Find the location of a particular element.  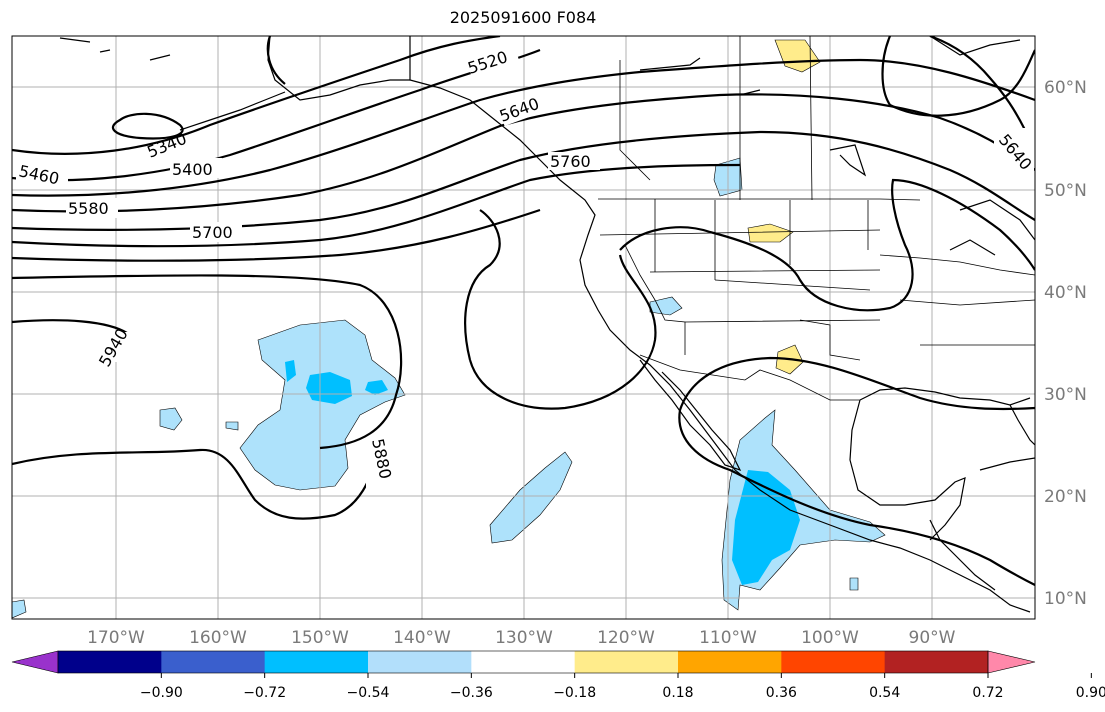

lon-tick-label: 150°W is located at coordinates (320, 638).